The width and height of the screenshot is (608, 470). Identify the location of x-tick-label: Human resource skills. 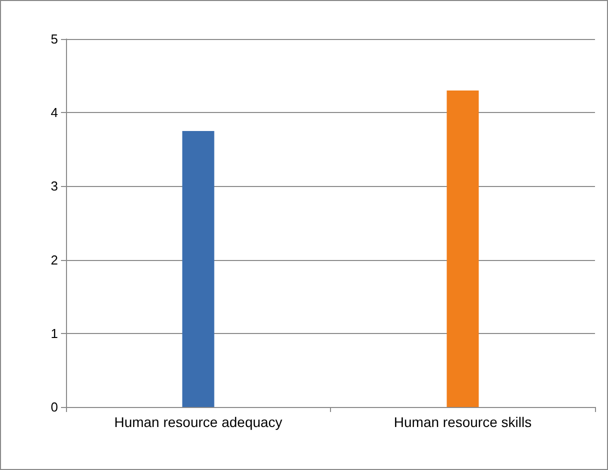
(463, 422).